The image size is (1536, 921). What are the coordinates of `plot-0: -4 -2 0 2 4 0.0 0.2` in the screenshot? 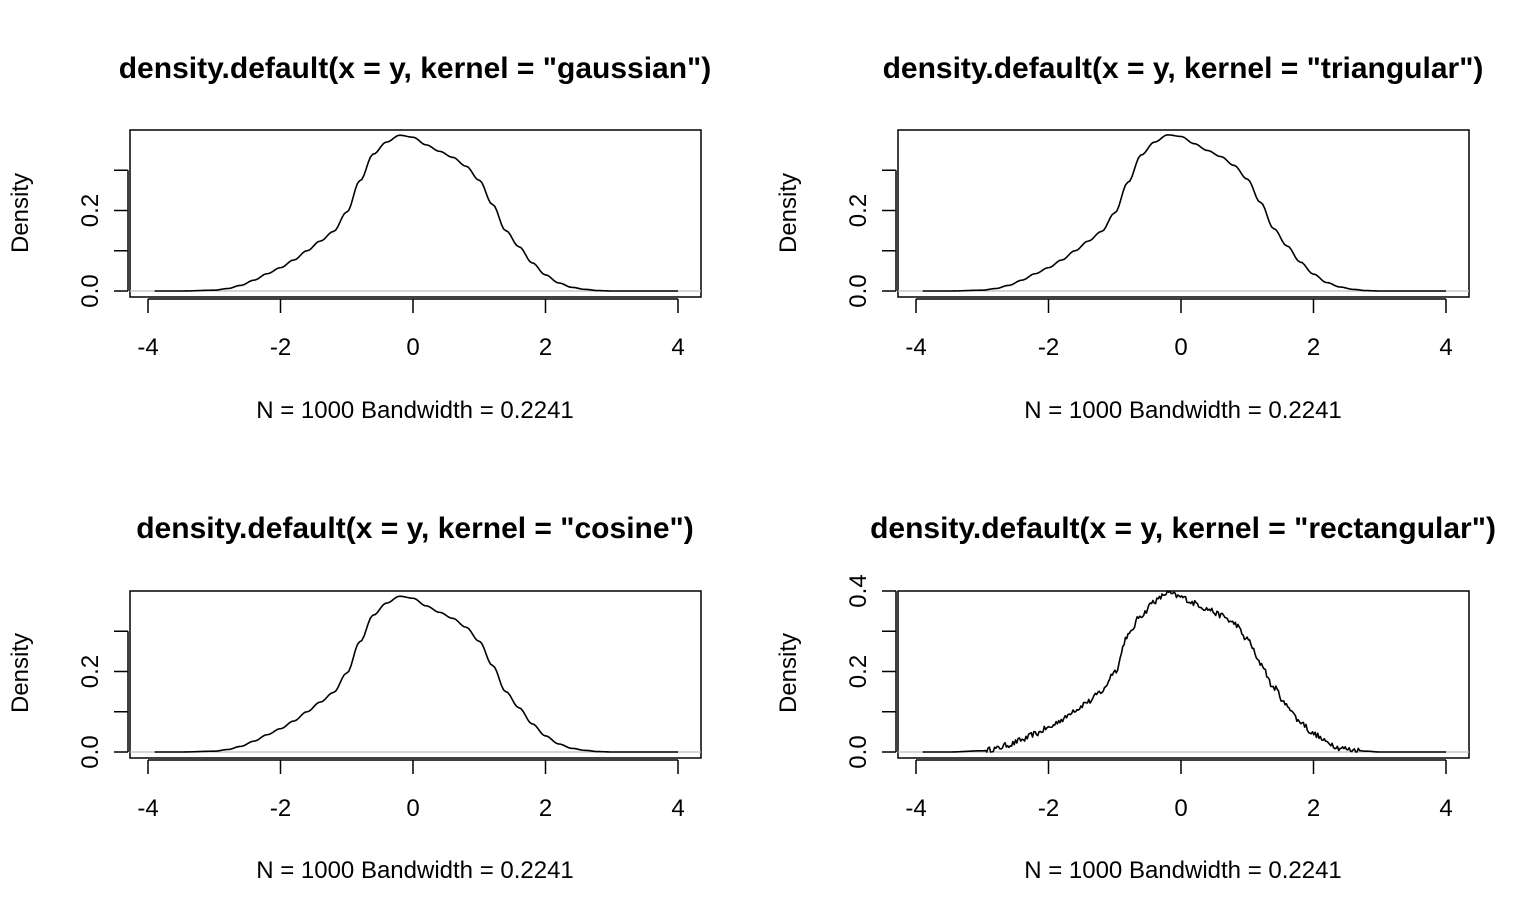 It's located at (389, 245).